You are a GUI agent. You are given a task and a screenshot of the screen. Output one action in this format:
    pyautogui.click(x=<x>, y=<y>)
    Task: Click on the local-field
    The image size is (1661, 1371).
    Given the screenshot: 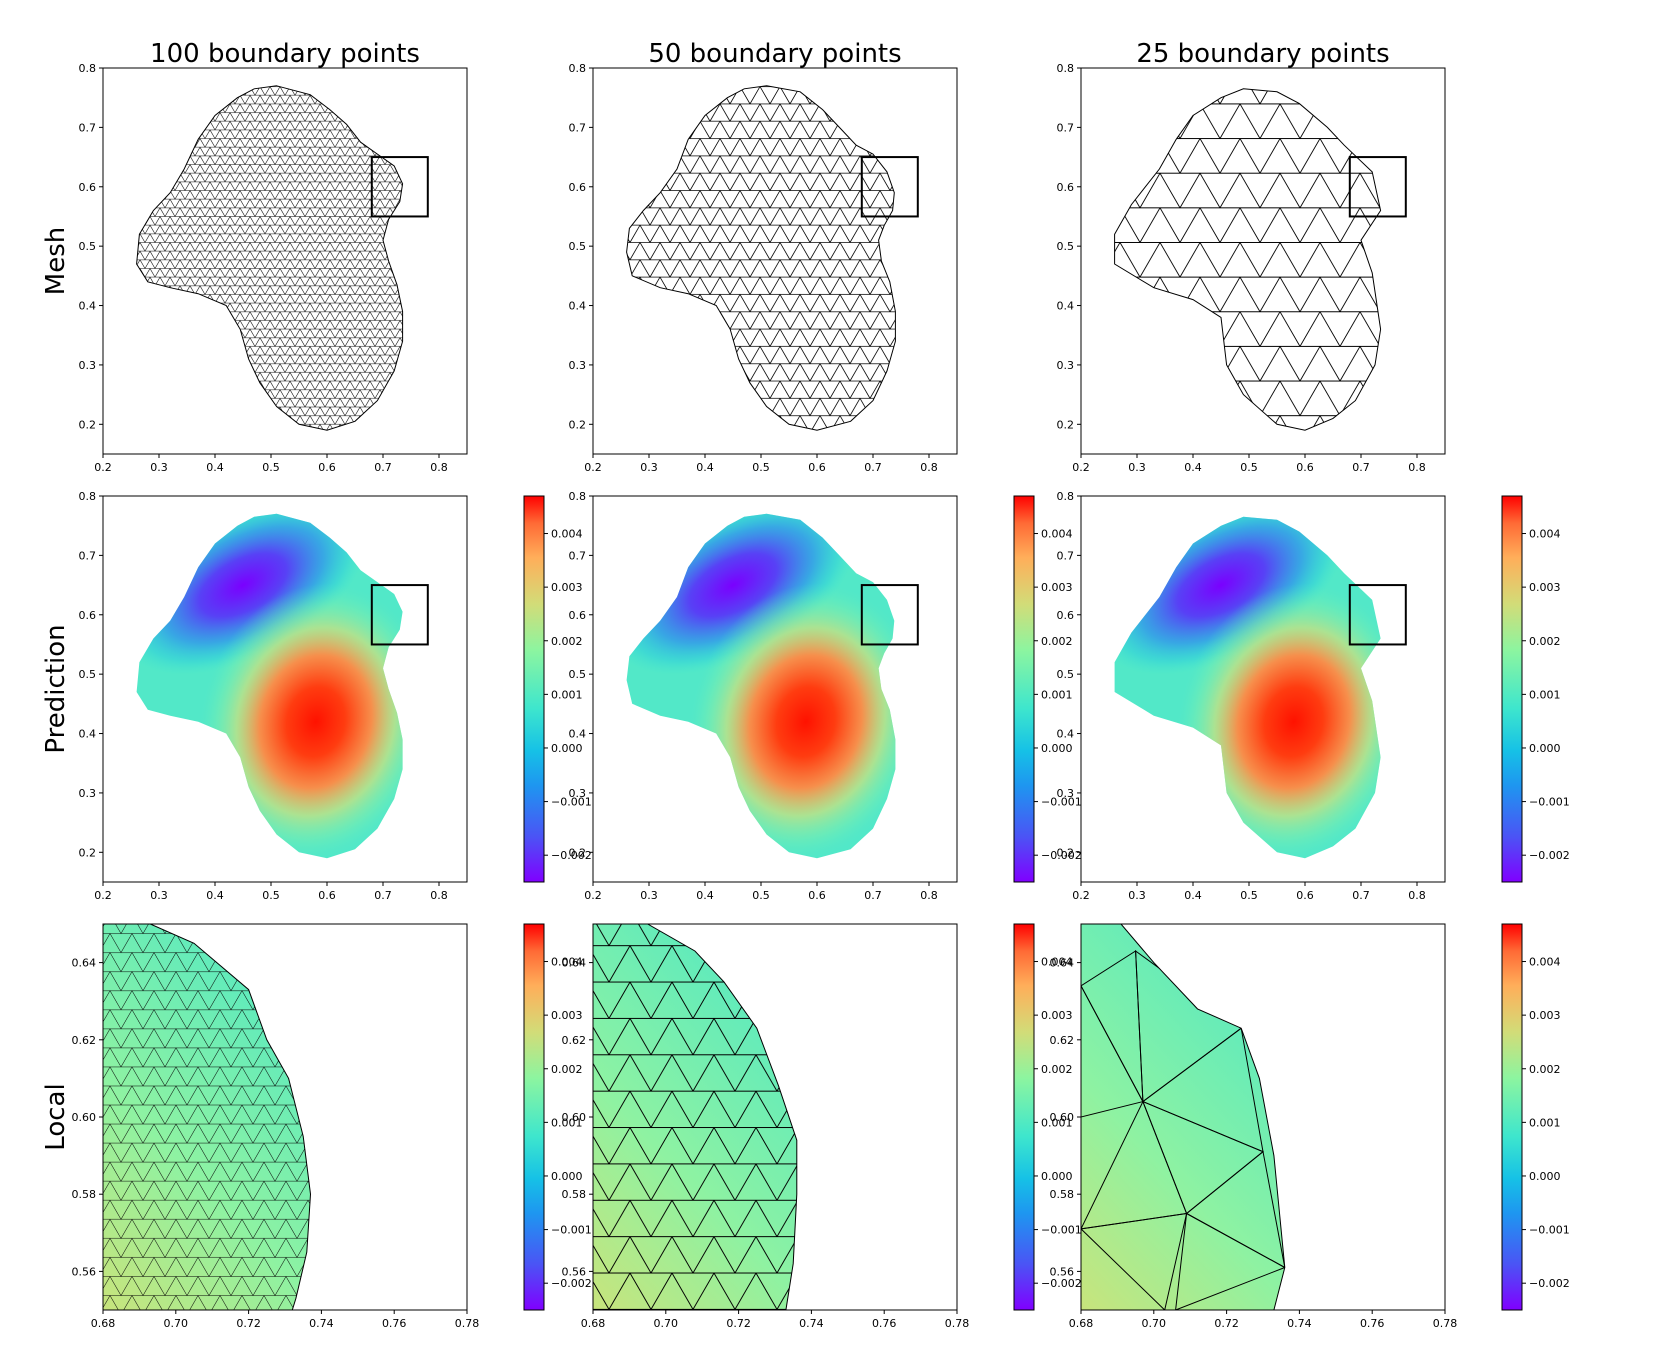 What is the action you would take?
    pyautogui.click(x=695, y=1117)
    